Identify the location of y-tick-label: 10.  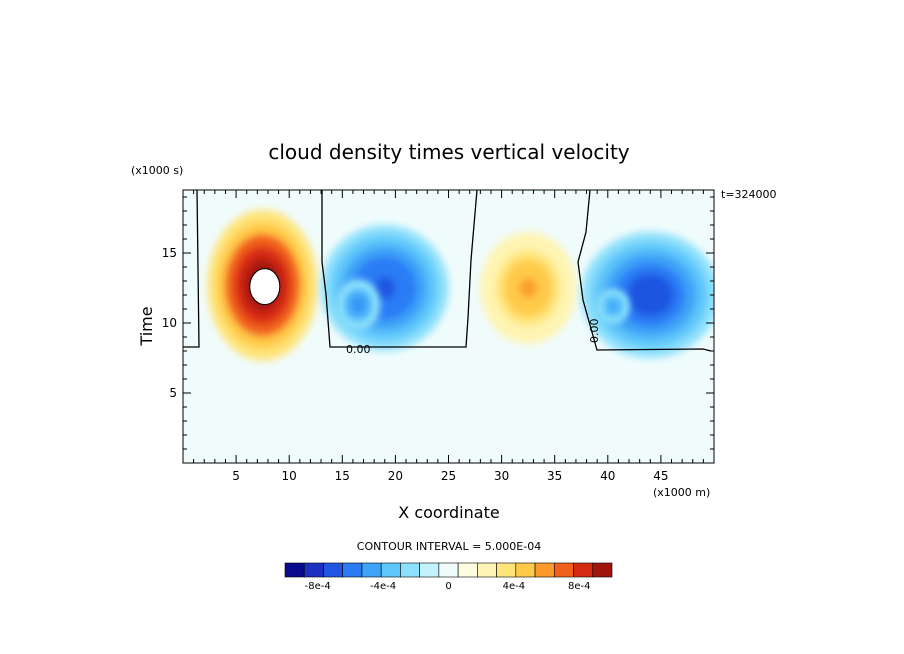
(169, 323).